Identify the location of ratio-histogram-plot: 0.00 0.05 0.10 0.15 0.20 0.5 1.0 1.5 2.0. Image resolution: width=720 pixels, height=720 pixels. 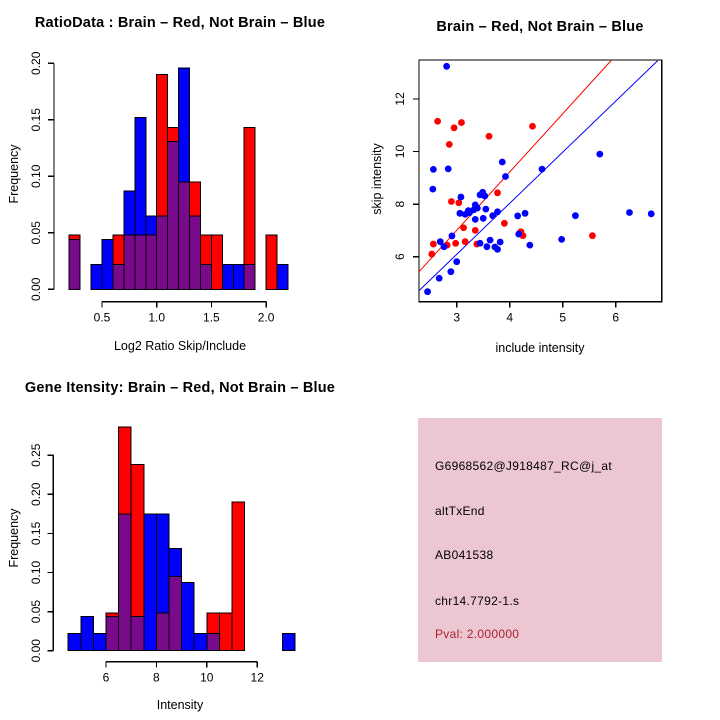
(159, 188).